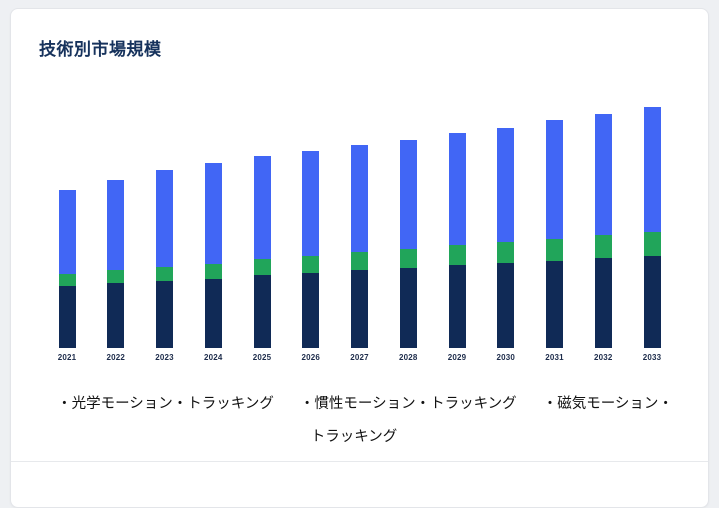 Image resolution: width=719 pixels, height=508 pixels. Describe the element at coordinates (116, 357) in the screenshot. I see `x-axis-label: 2022` at that location.